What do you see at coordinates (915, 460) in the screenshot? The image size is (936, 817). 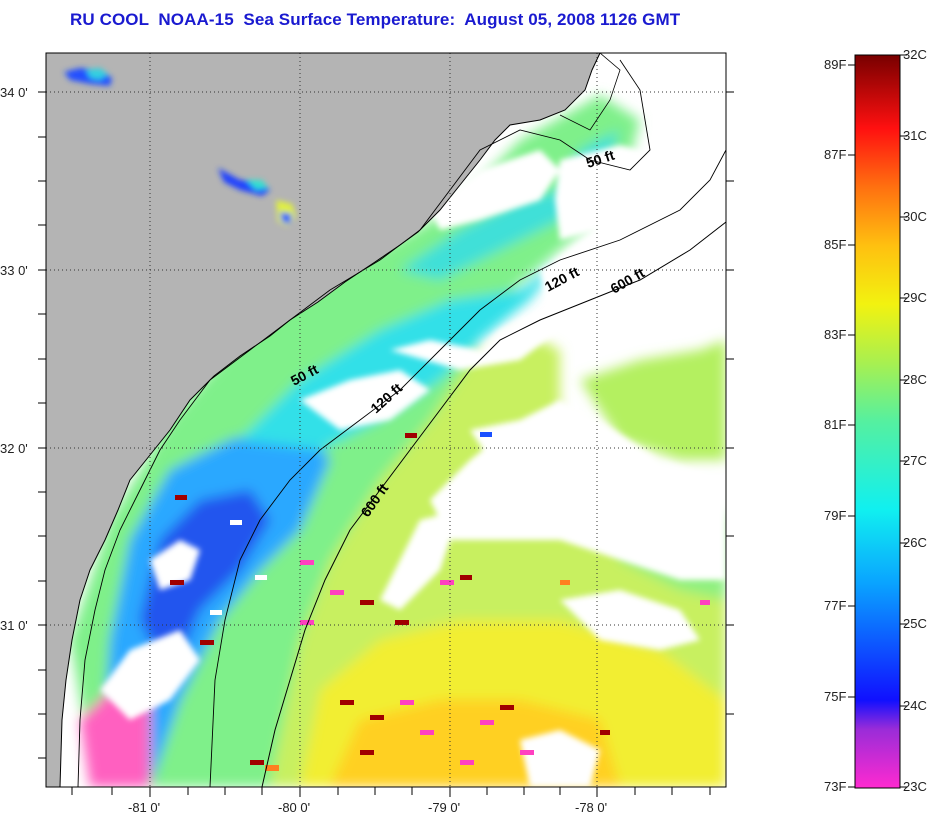 I see `colorbar-c-label: 27C` at bounding box center [915, 460].